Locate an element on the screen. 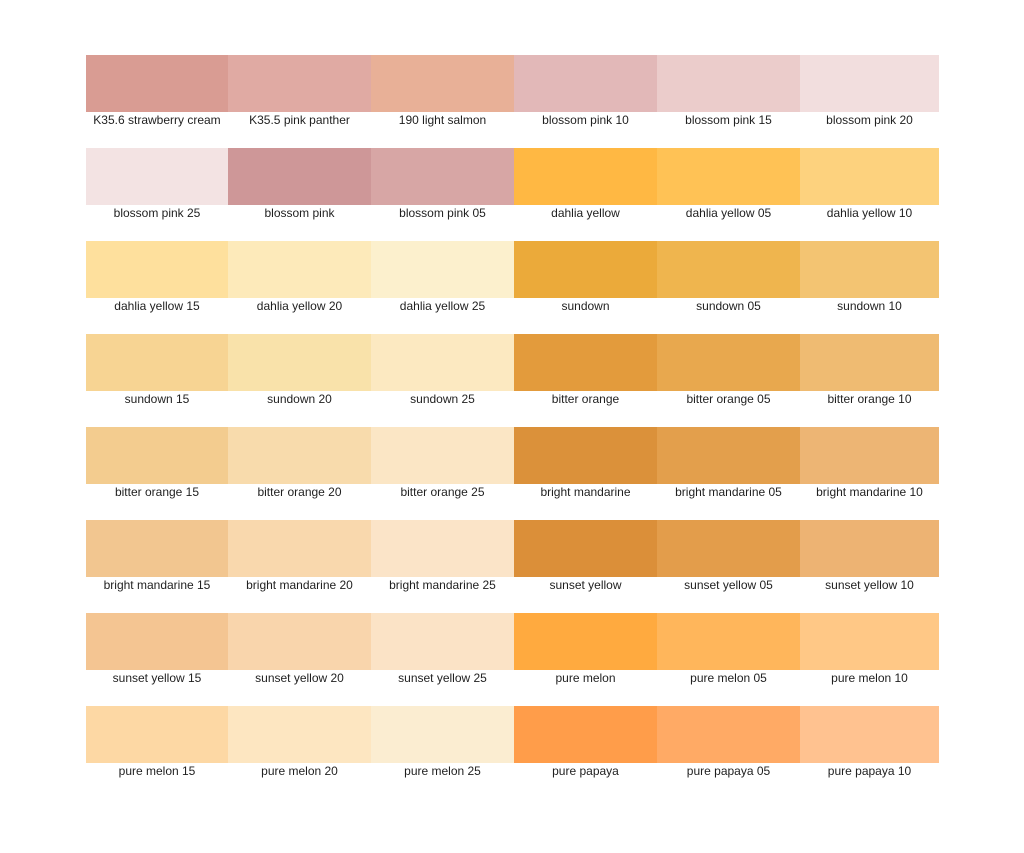  swatch-label: pure melon 10 is located at coordinates (869, 678).